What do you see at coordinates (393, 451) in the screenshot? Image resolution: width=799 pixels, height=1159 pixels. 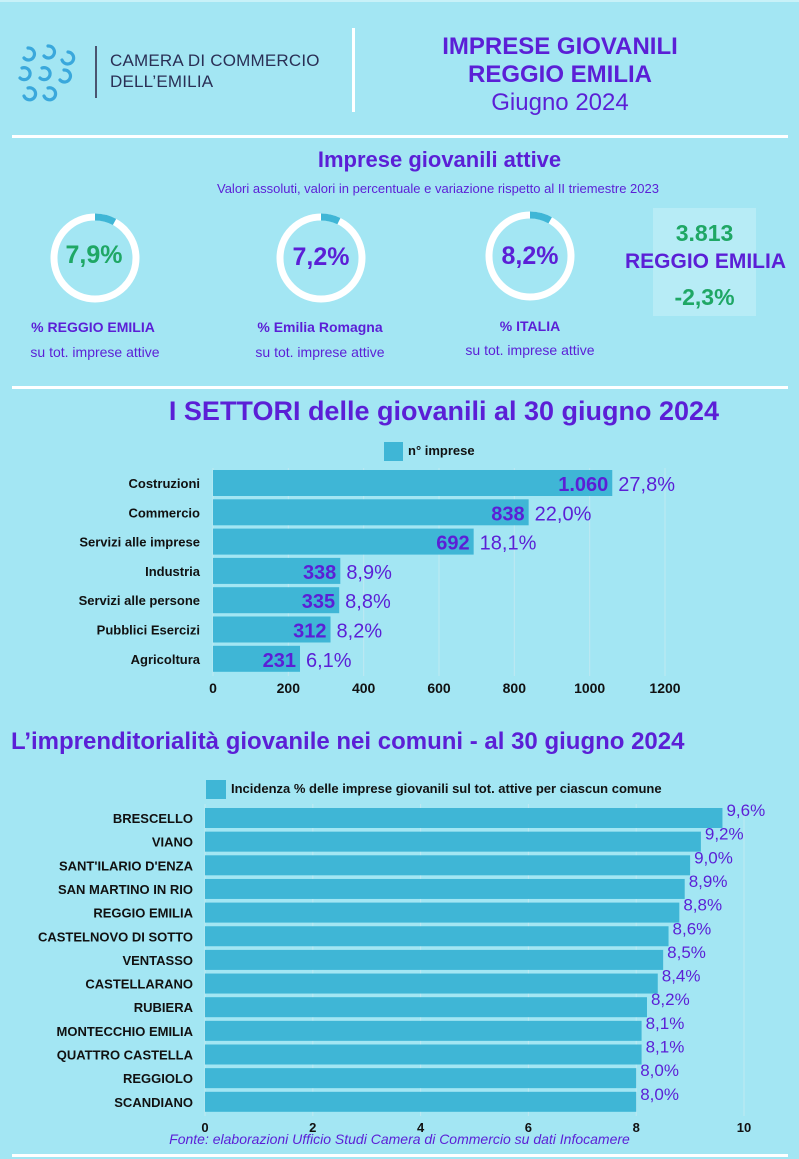 I see `sector-legend-swatch` at bounding box center [393, 451].